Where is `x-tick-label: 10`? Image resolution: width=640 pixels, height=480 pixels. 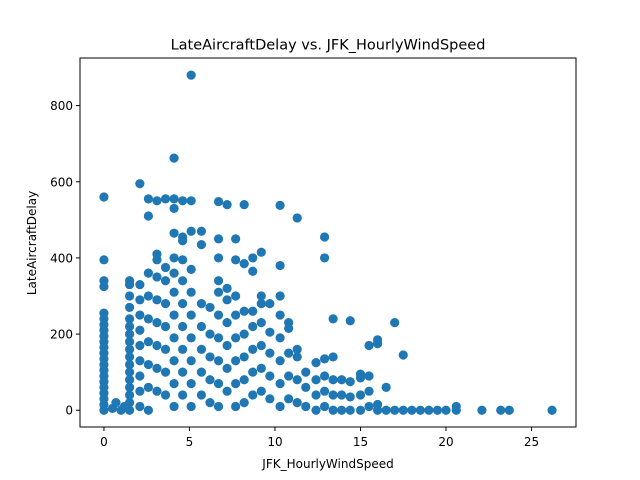
x-tick-label: 10 is located at coordinates (274, 442).